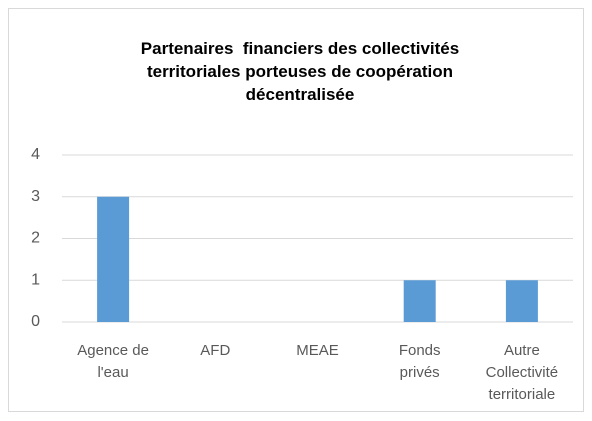 The image size is (592, 421). Describe the element at coordinates (35, 154) in the screenshot. I see `y-tick-label: 4` at that location.